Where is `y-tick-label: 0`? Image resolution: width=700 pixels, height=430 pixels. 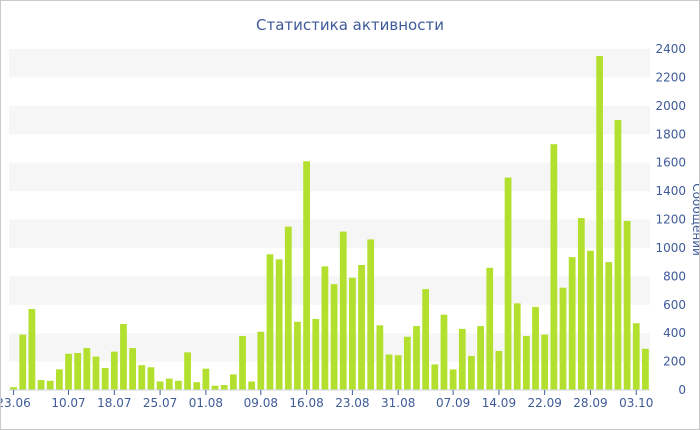
y-tick-label: 0 is located at coordinates (682, 390).